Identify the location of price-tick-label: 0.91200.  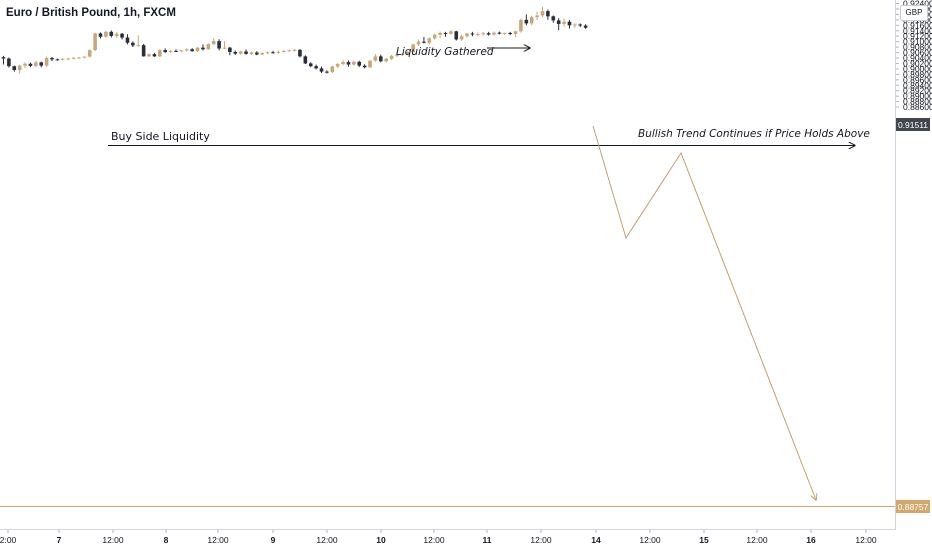
(917, 36).